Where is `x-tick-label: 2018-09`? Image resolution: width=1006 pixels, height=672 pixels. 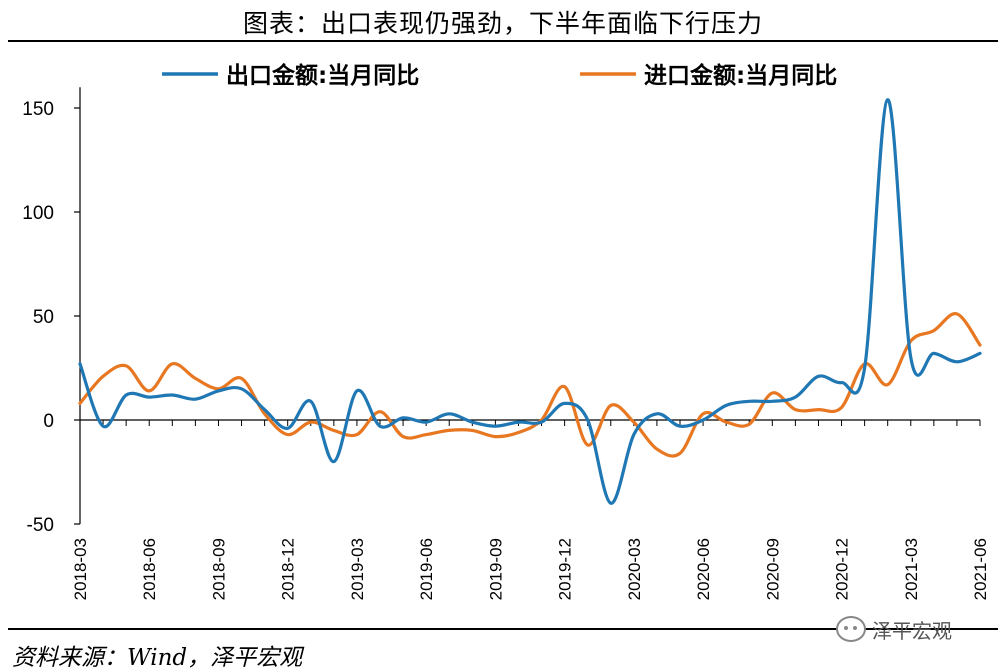 x-tick-label: 2018-09 is located at coordinates (218, 569).